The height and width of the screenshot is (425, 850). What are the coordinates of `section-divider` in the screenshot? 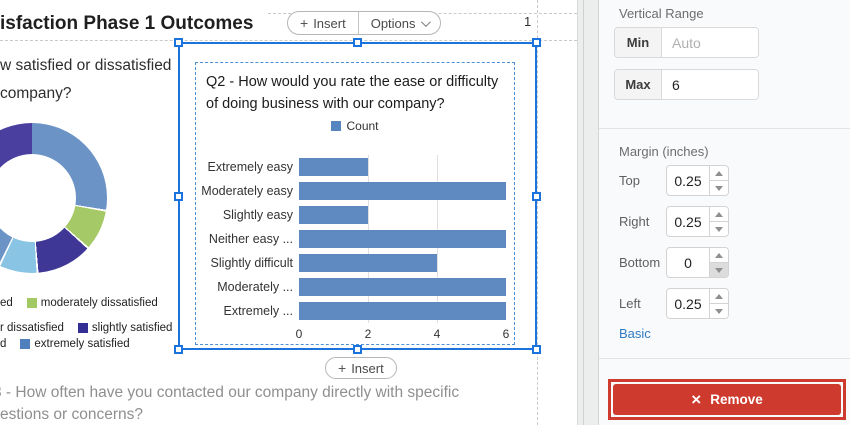 It's located at (724, 128).